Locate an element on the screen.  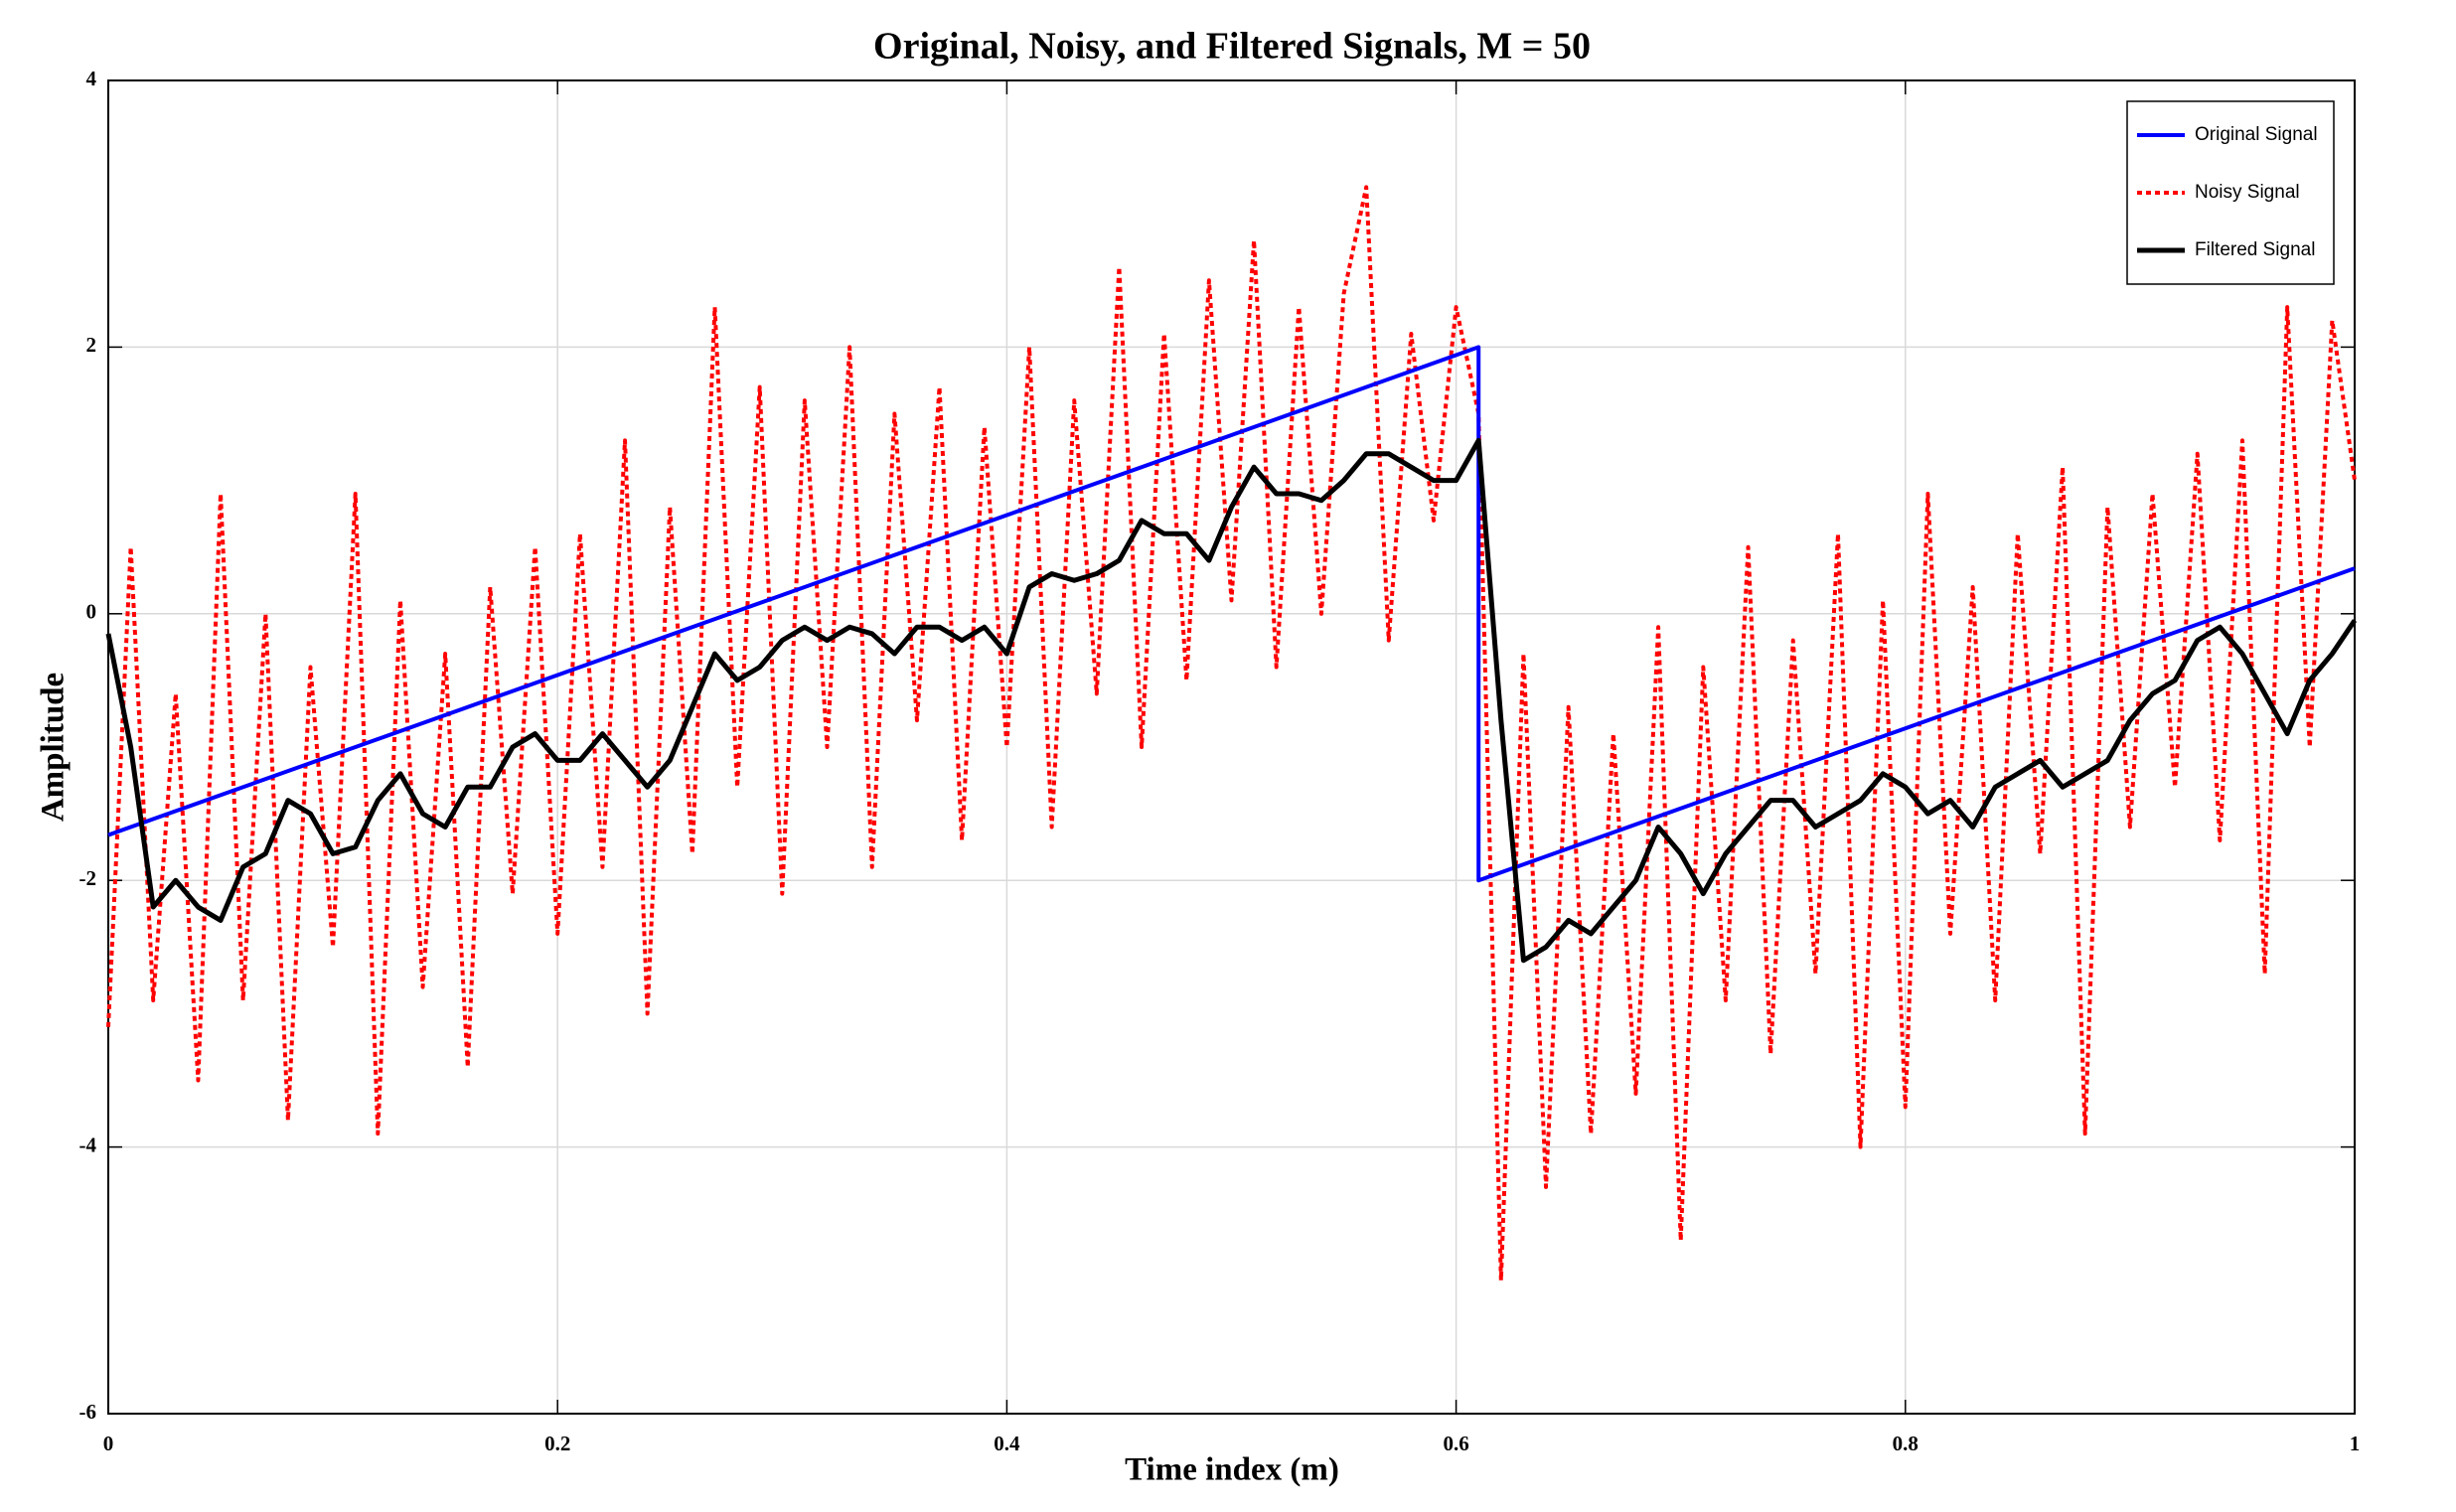
x-tick-label: 0.2 is located at coordinates (557, 1443).